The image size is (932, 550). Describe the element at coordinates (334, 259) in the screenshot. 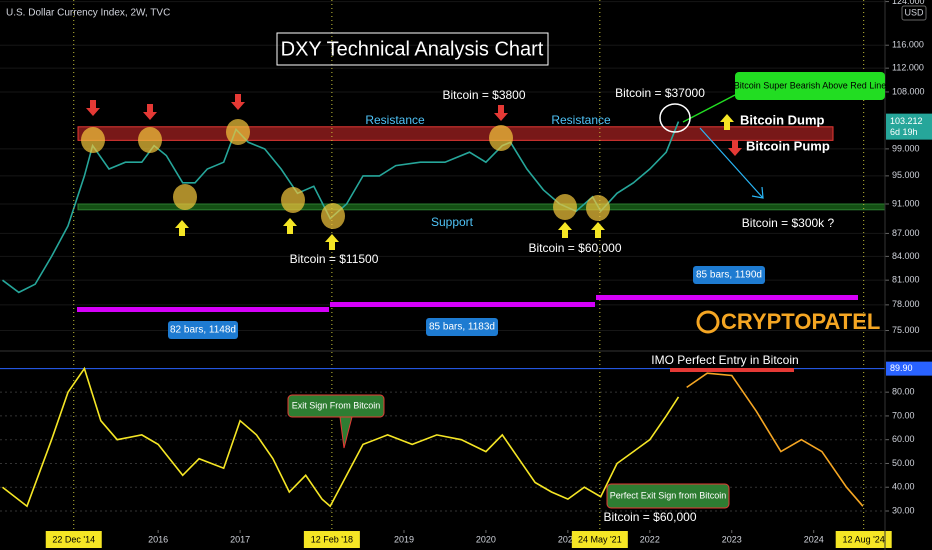

I see `annotation: Bitcoin = $11500` at that location.